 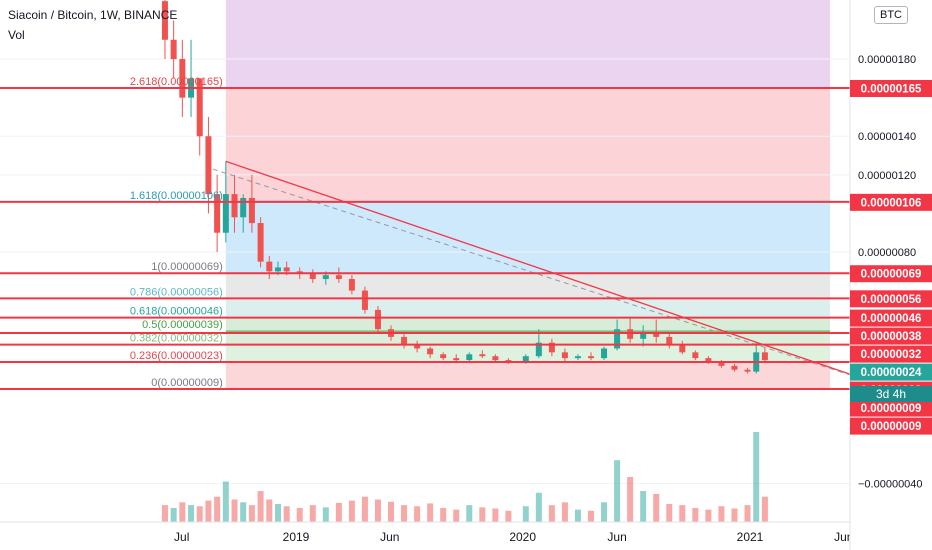 What do you see at coordinates (93, 15) in the screenshot?
I see `symbol-title: Siacoin / Bitcoin, 1W, BINANCE` at bounding box center [93, 15].